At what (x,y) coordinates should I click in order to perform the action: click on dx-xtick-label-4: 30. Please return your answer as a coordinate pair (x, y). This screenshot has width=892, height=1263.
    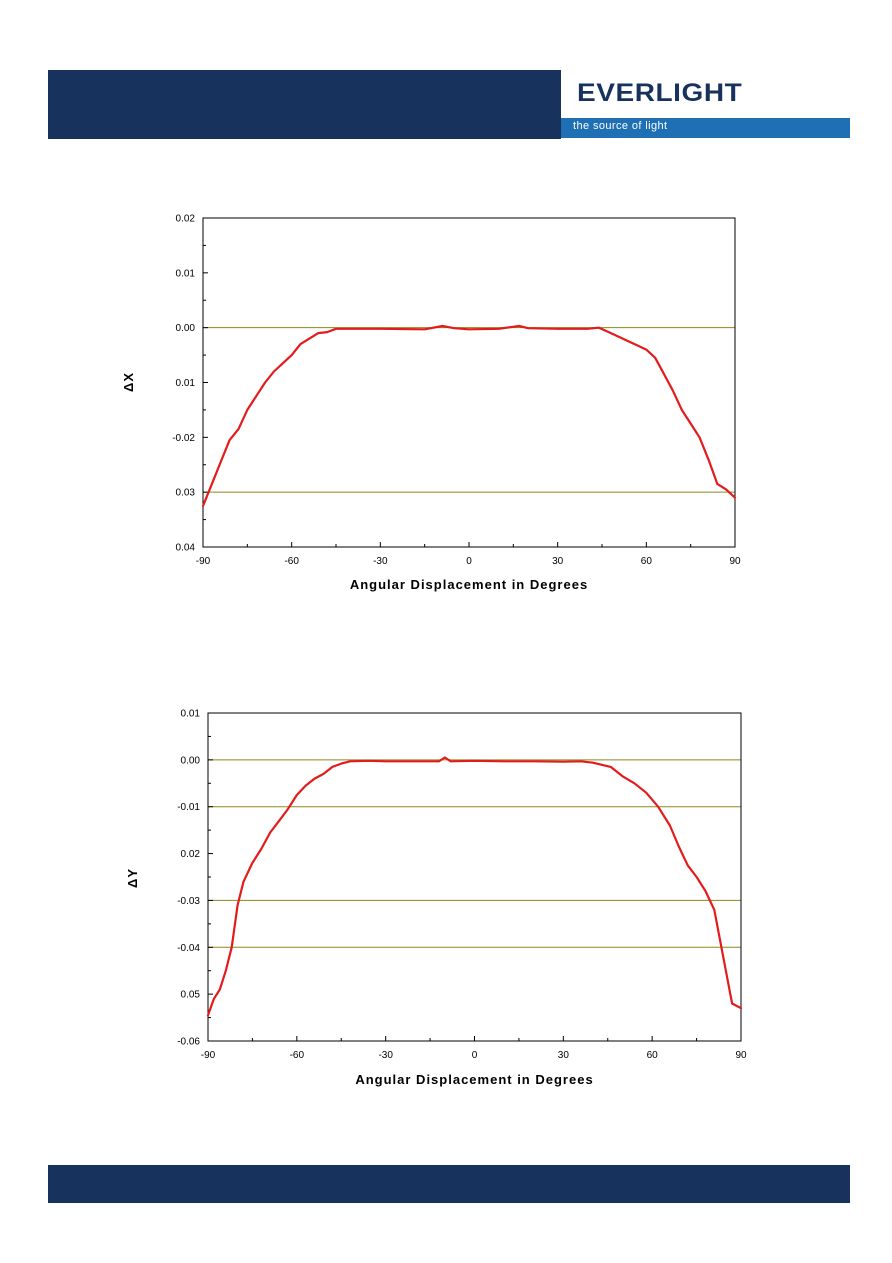
    Looking at the image, I should click on (558, 561).